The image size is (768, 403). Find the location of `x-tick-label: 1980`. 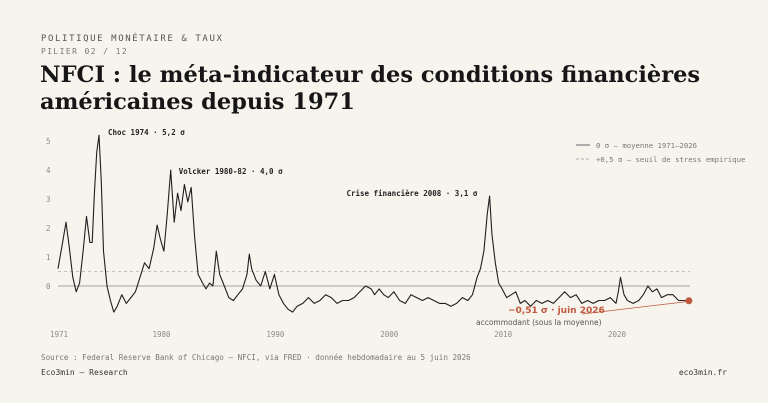

x-tick-label: 1980 is located at coordinates (161, 334).